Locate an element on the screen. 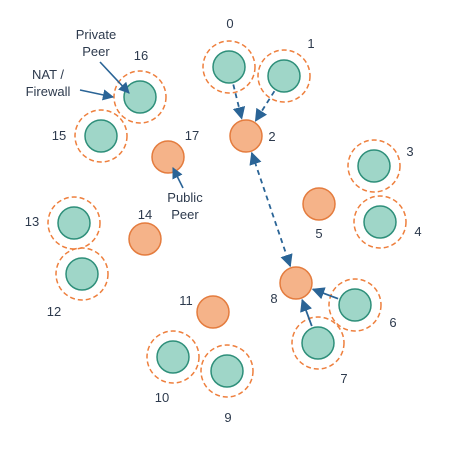 Image resolution: width=450 pixels, height=451 pixels. annotation-public-peer-line2: Peer is located at coordinates (185, 214).